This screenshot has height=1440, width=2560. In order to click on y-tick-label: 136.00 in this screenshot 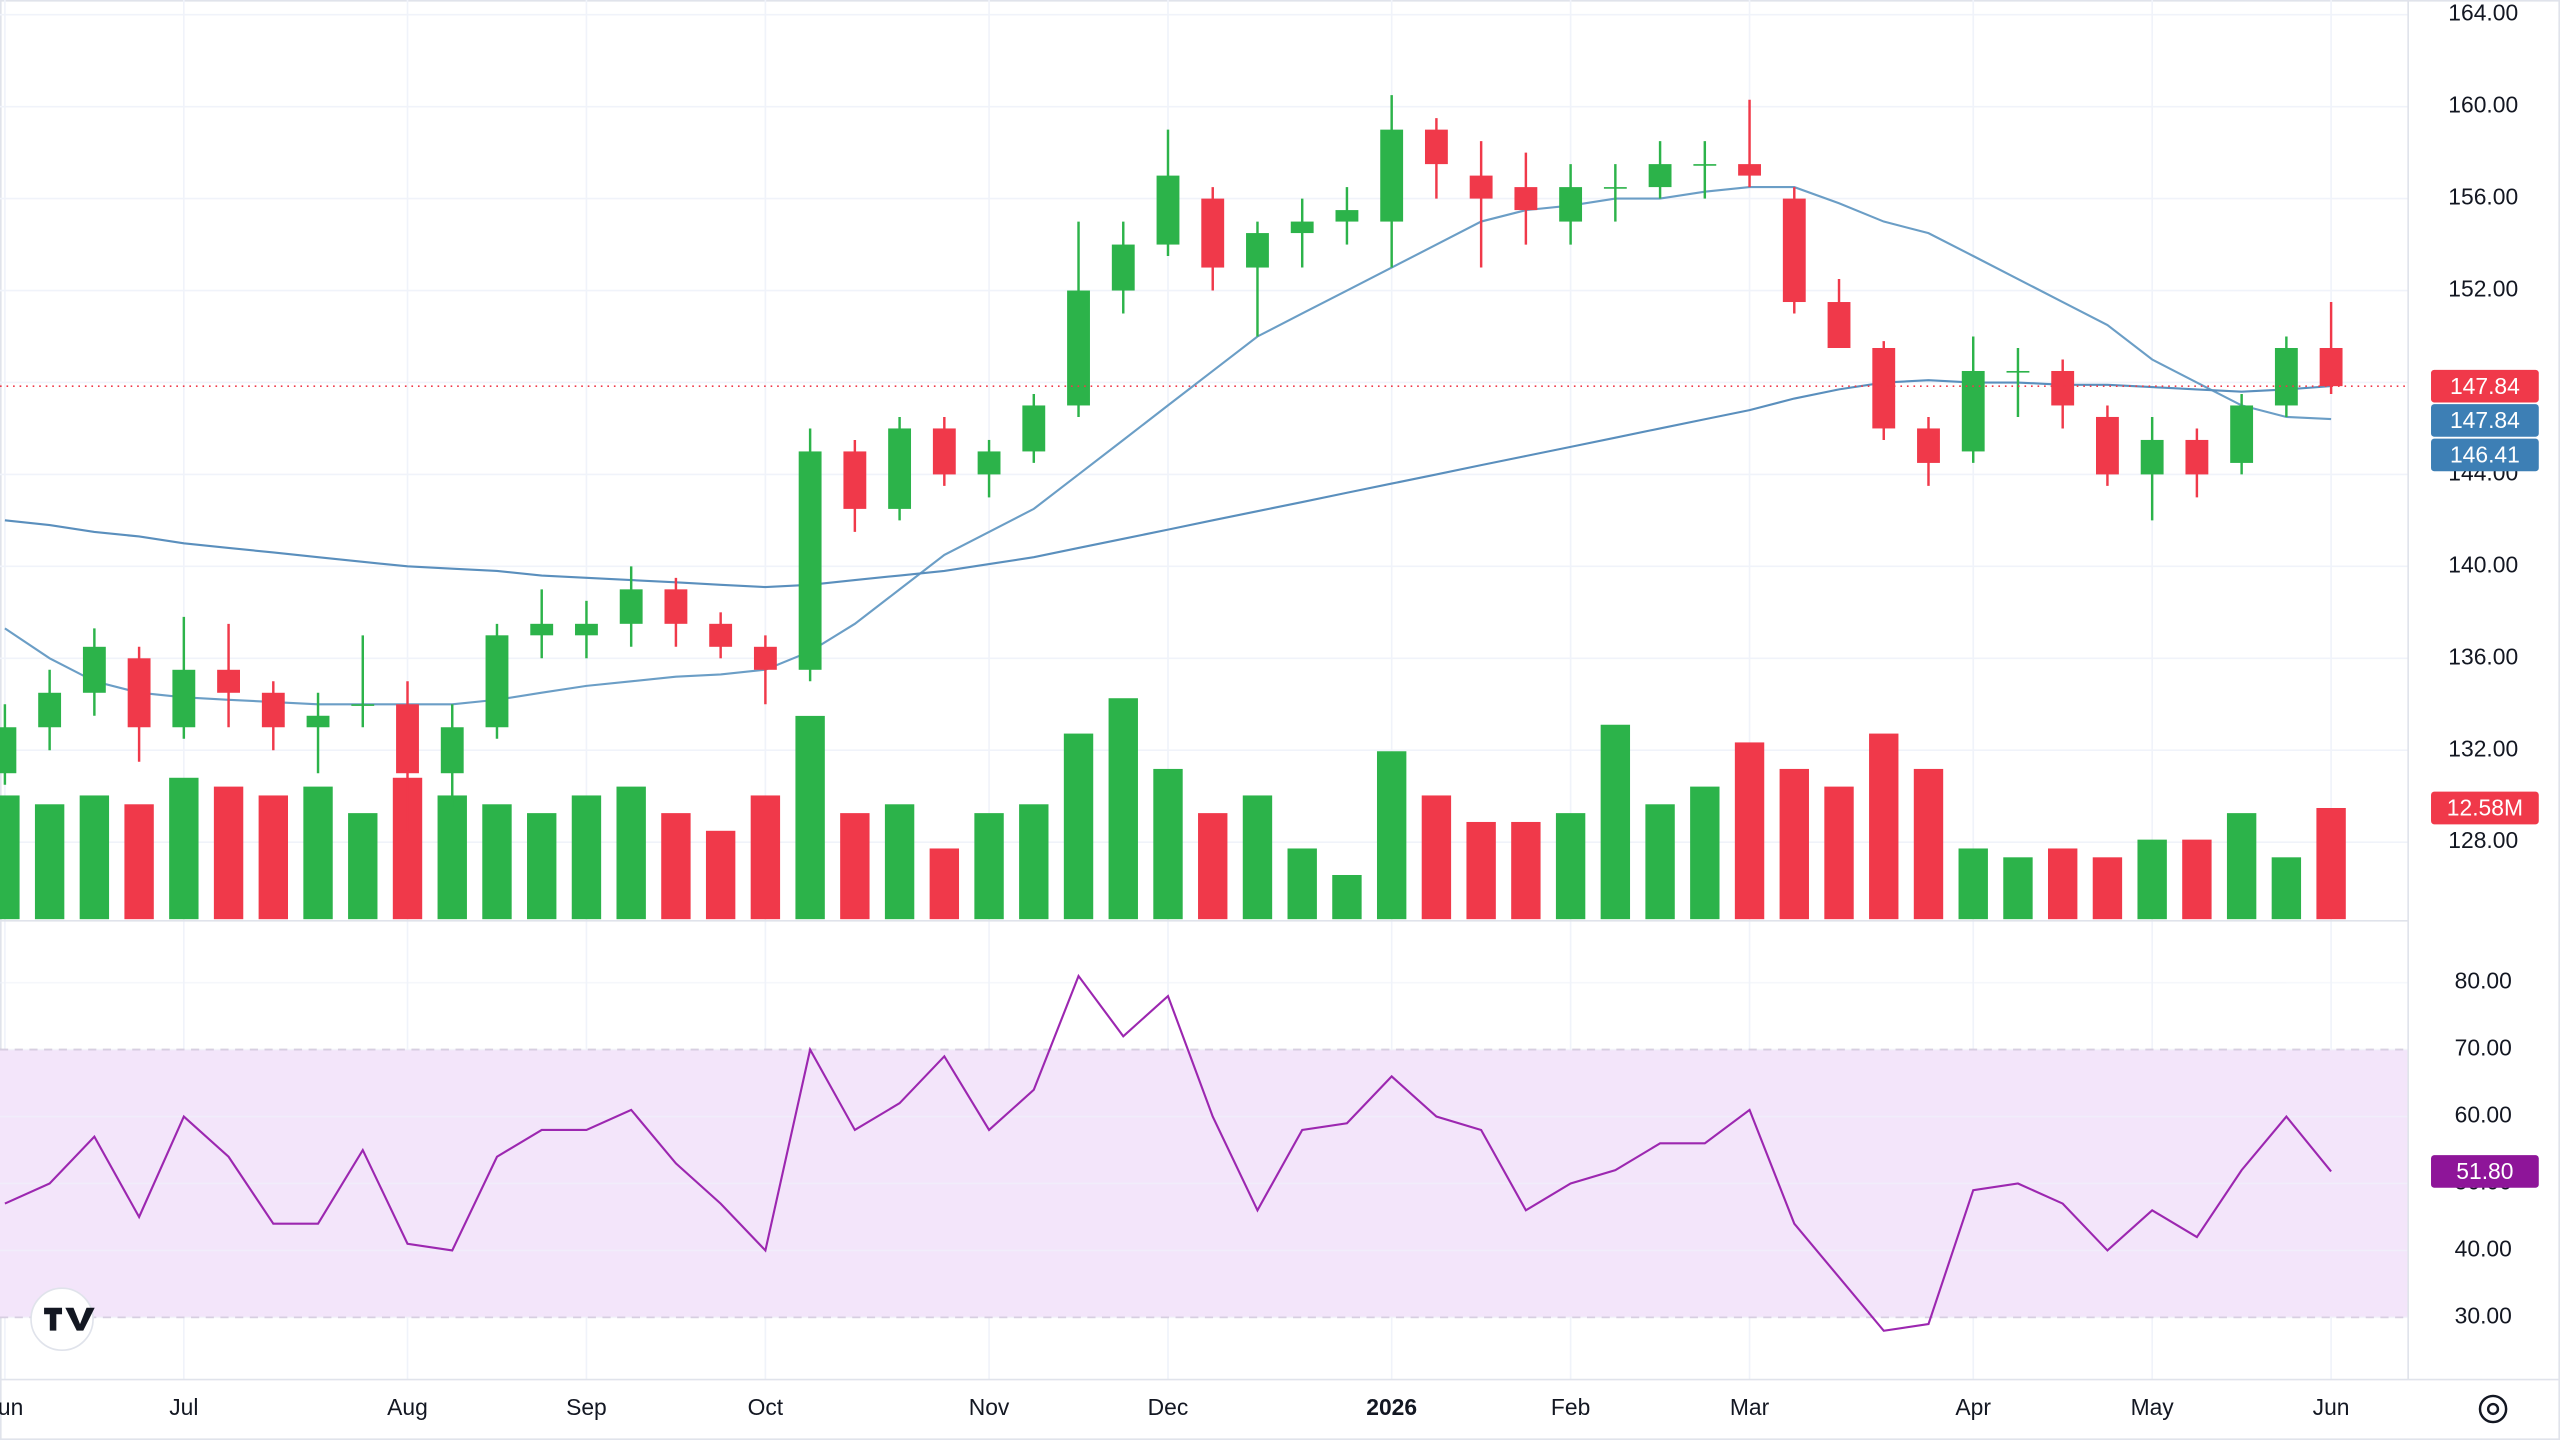, I will do `click(2483, 656)`.